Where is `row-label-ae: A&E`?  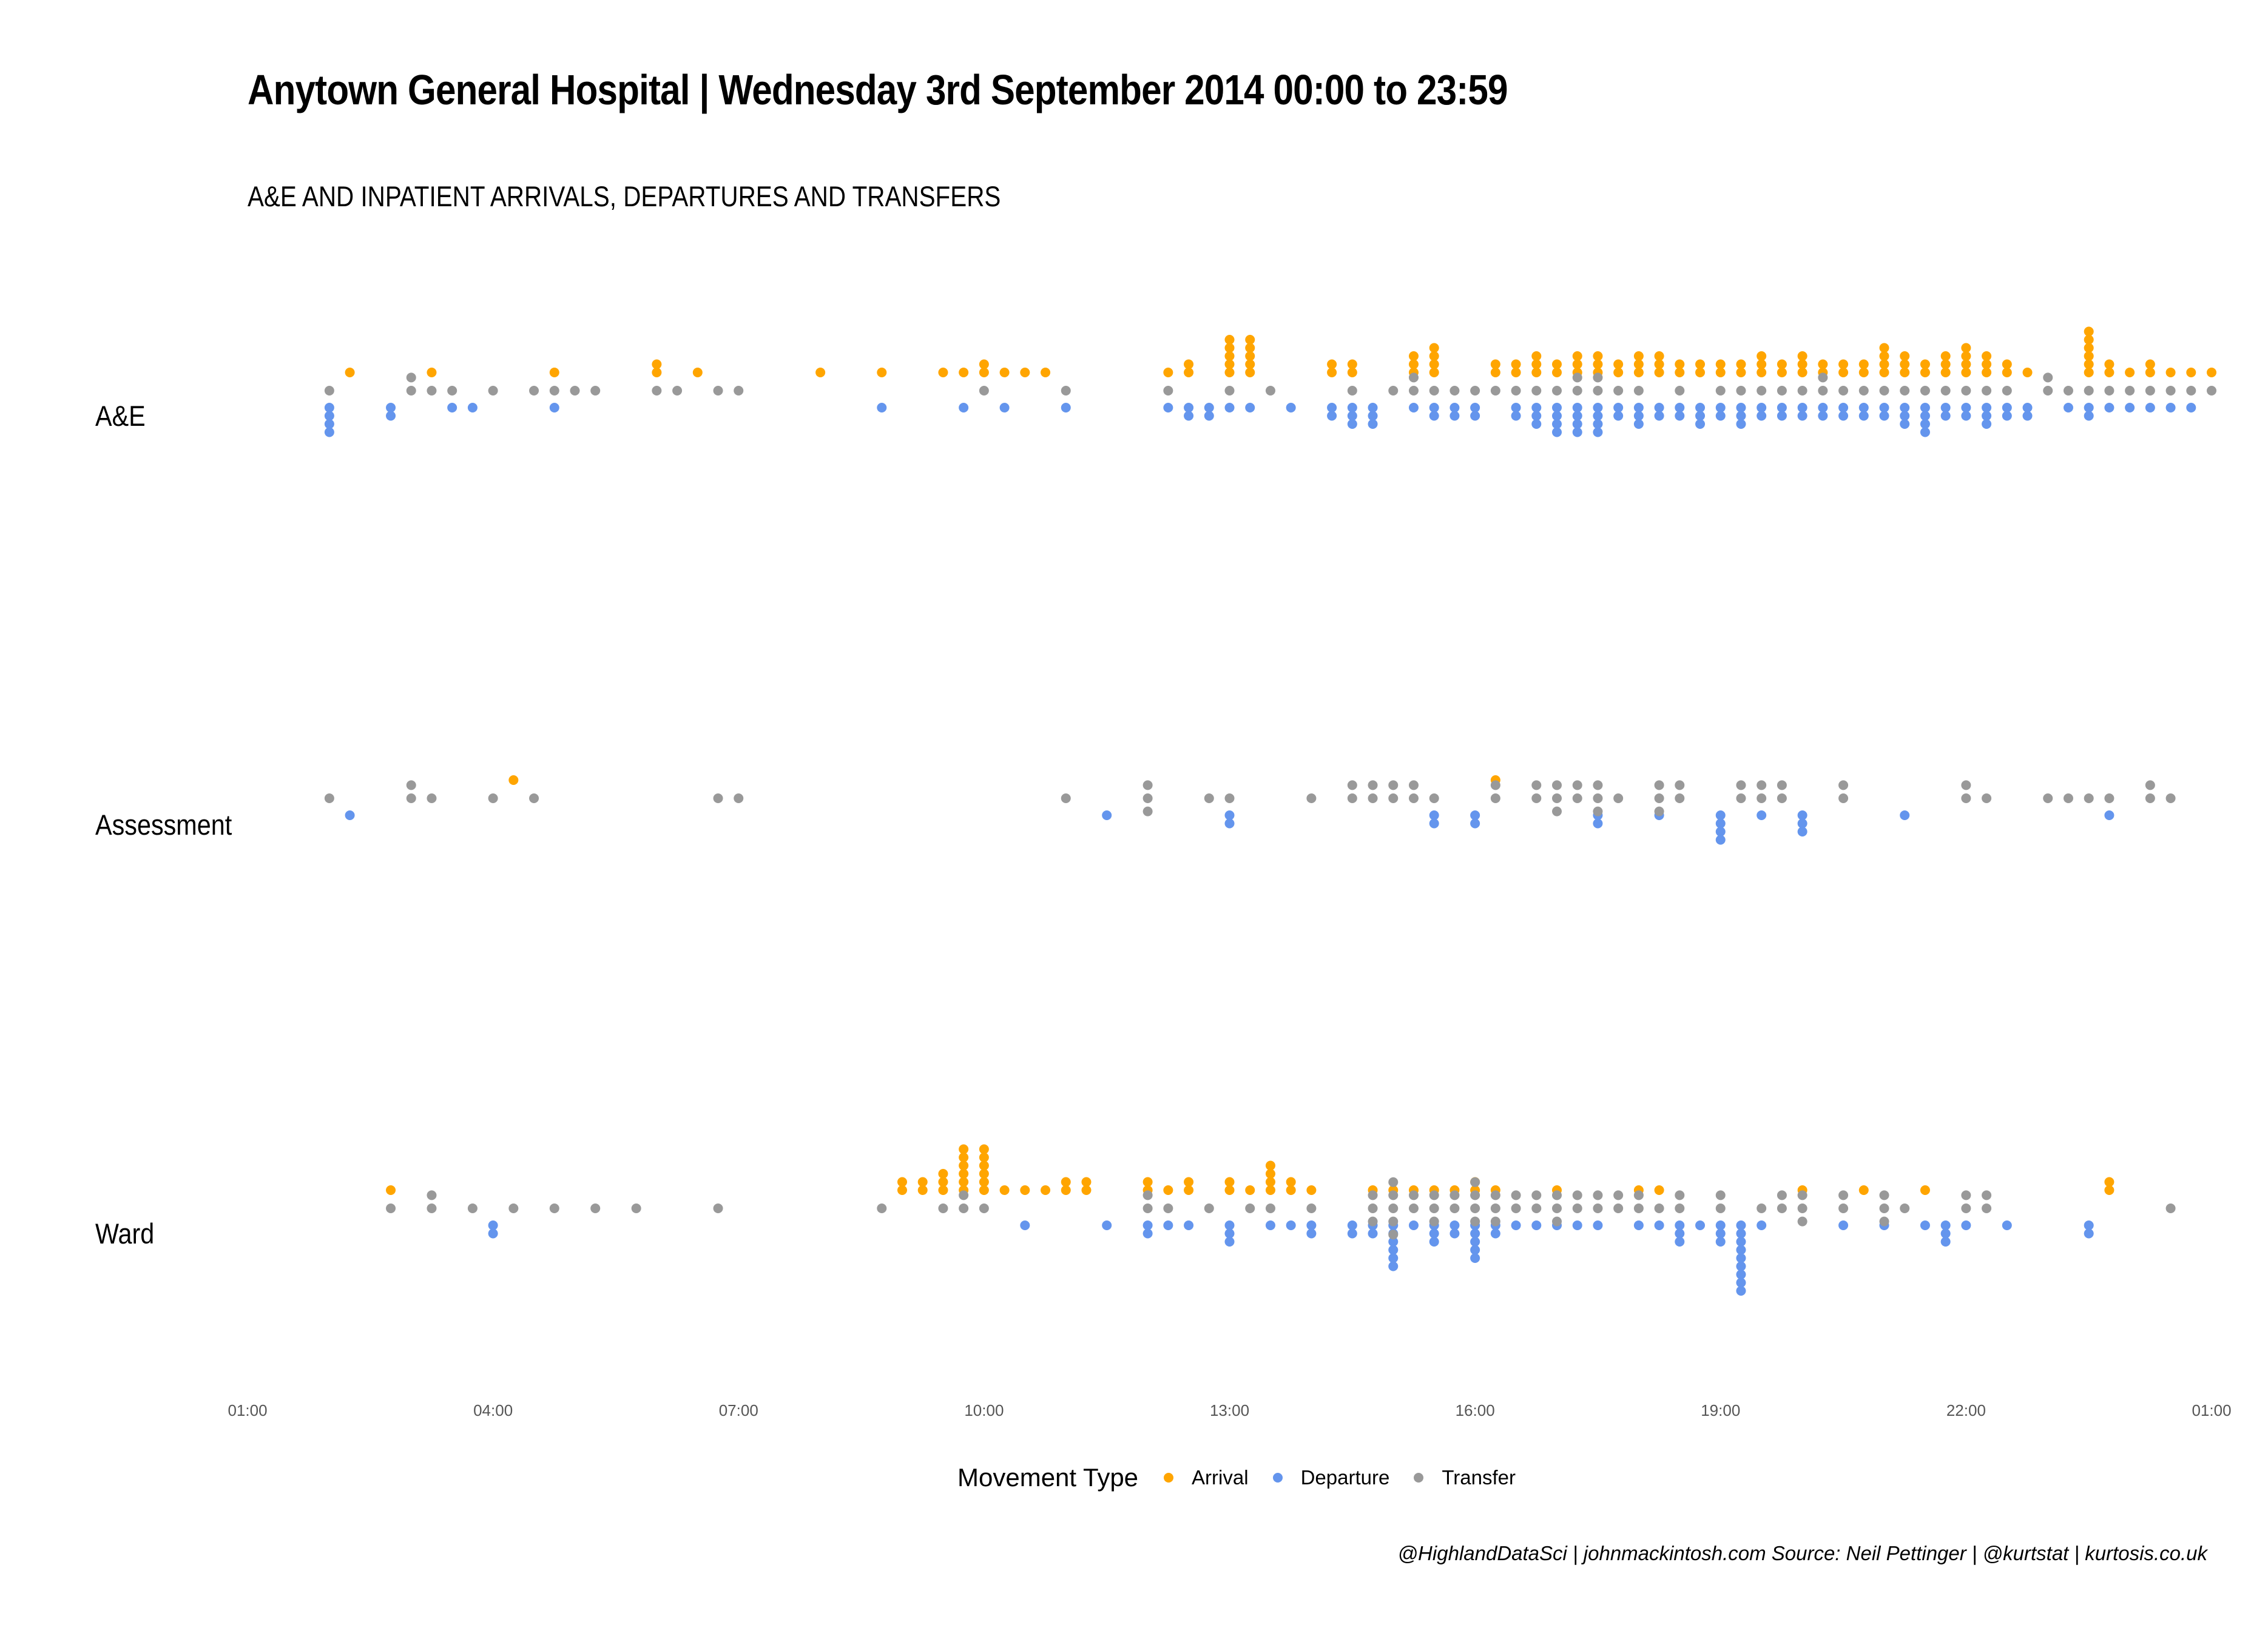
row-label-ae: A&E is located at coordinates (120, 416).